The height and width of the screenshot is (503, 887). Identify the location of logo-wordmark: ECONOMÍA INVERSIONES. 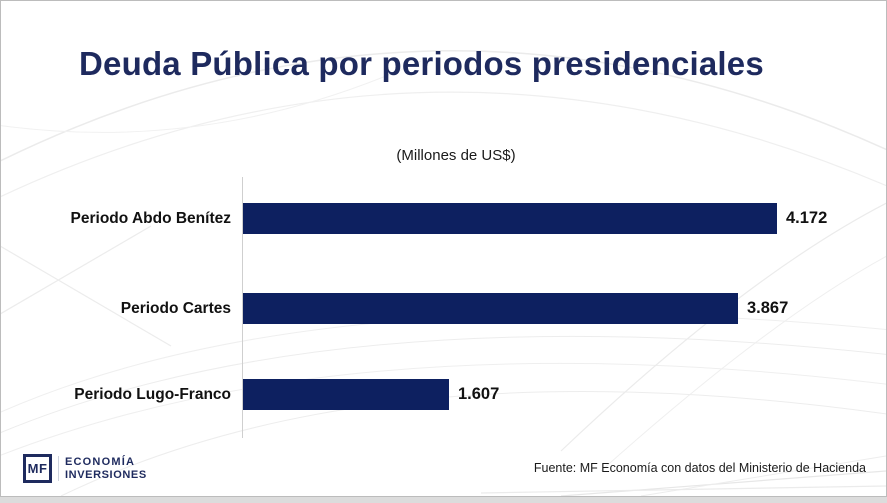
(102, 468).